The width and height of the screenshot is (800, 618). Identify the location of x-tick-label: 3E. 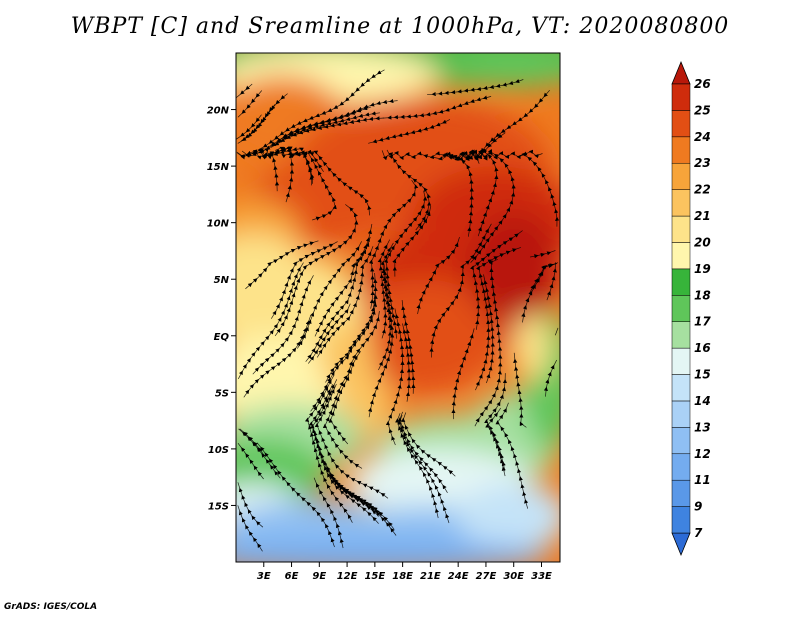
(264, 576).